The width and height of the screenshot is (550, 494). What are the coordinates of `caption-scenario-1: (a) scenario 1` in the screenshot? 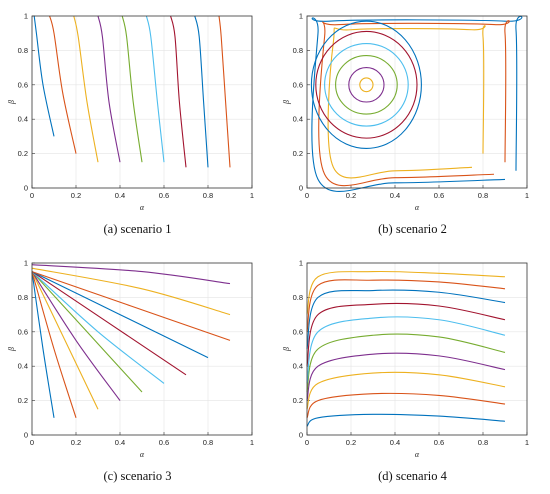 It's located at (137, 229).